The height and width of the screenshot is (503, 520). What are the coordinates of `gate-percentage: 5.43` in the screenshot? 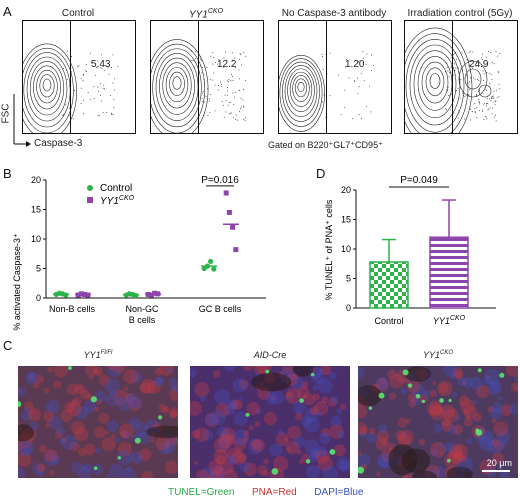 It's located at (101, 64).